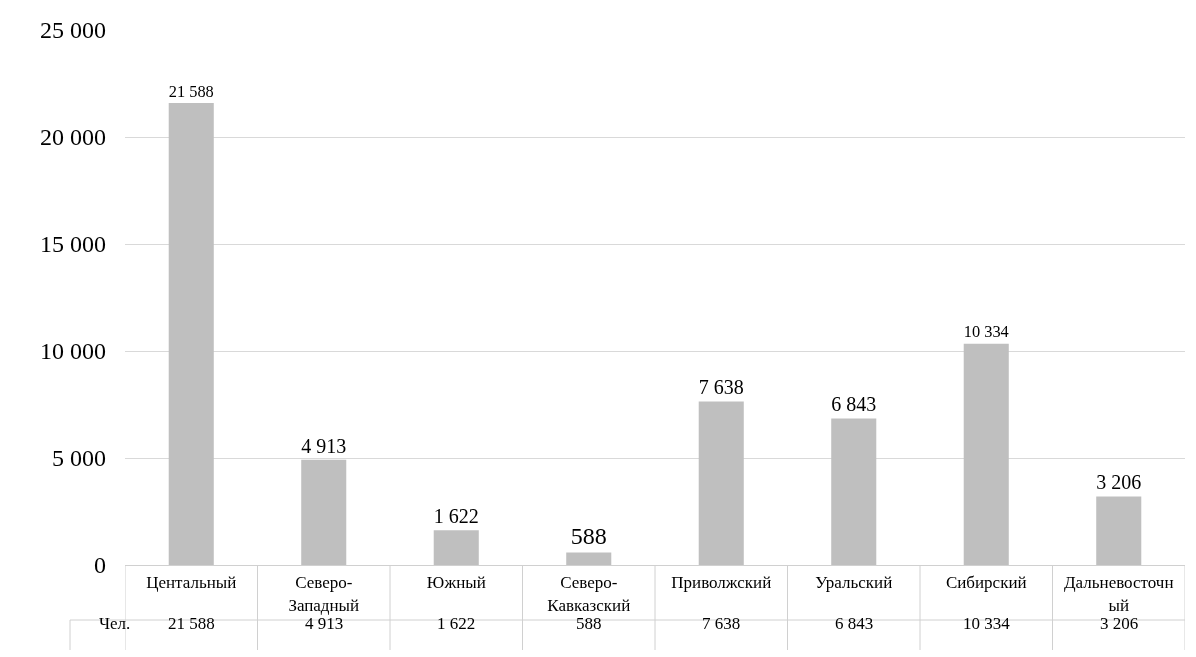 This screenshot has width=1196, height=657. I want to click on data-label: 10 334, so click(987, 623).